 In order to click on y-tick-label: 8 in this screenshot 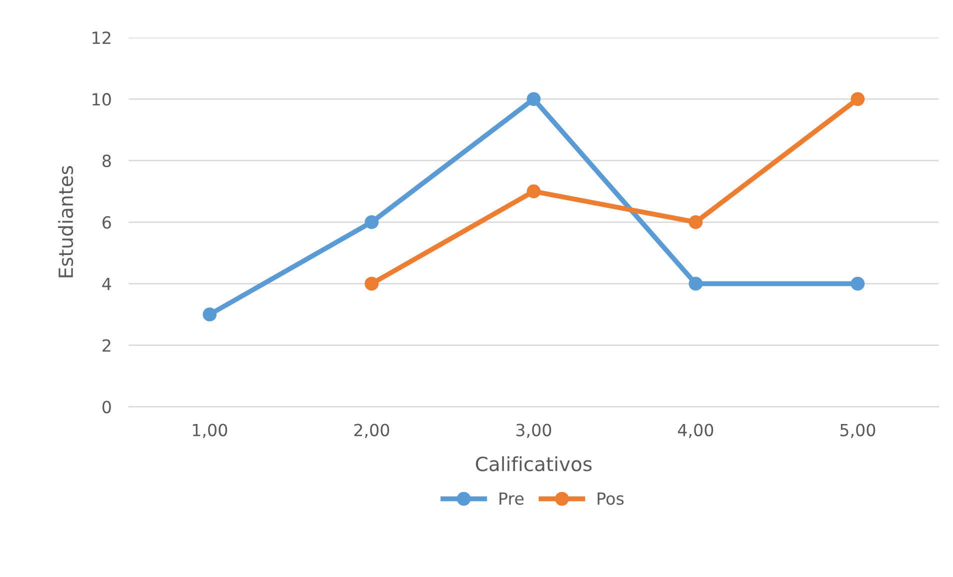, I will do `click(106, 161)`.